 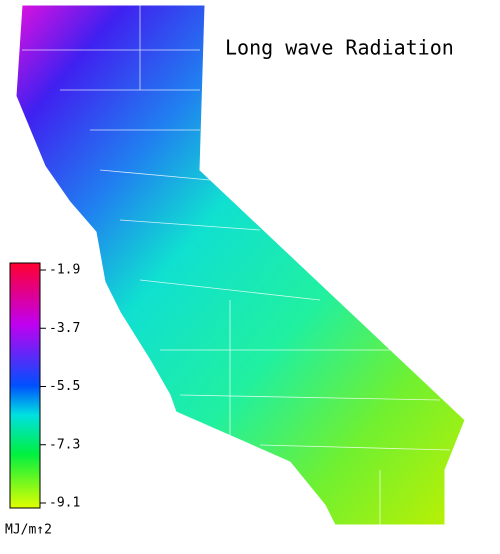 What do you see at coordinates (25, 385) in the screenshot?
I see `colorbar` at bounding box center [25, 385].